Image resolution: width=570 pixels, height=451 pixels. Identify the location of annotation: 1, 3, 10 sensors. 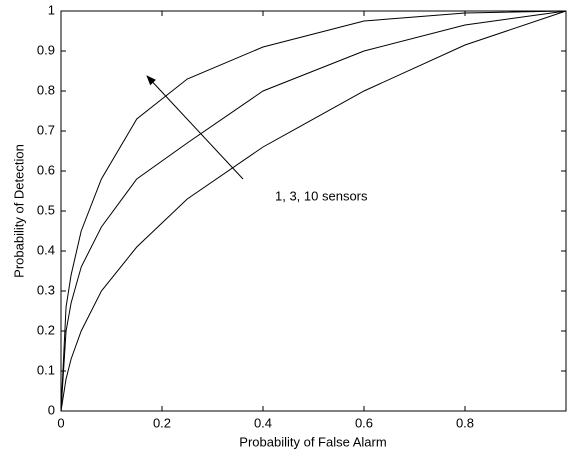
(321, 195).